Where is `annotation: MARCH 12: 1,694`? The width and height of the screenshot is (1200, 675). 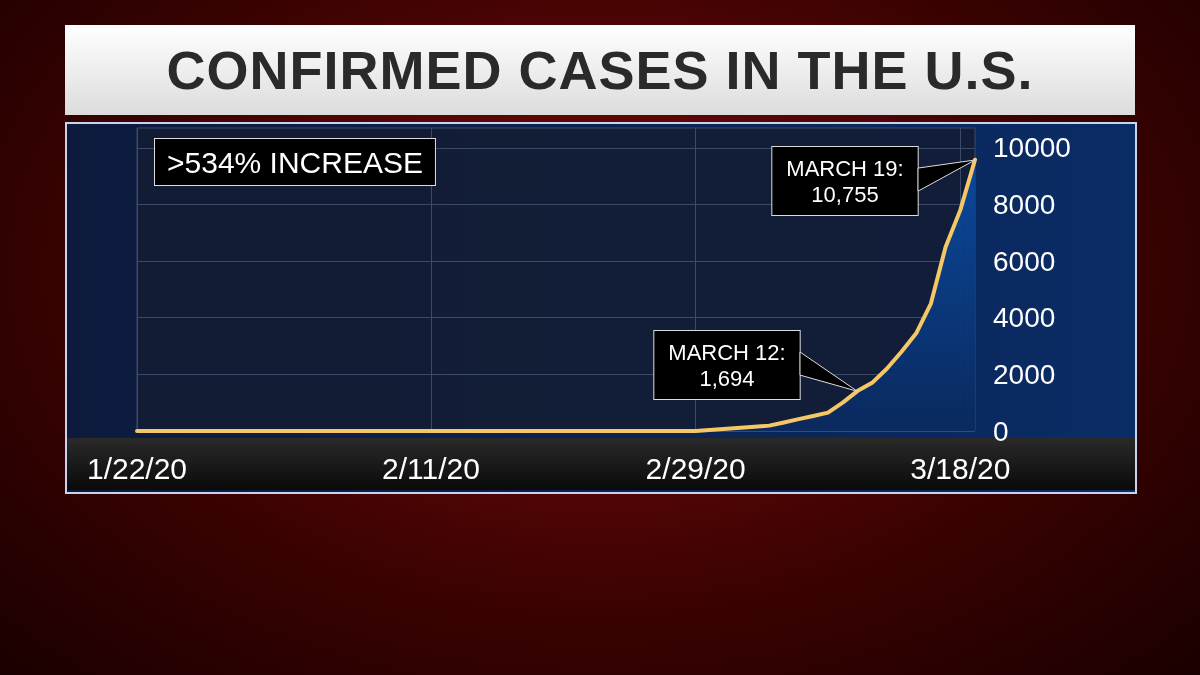
annotation: MARCH 12: 1,694 is located at coordinates (727, 365).